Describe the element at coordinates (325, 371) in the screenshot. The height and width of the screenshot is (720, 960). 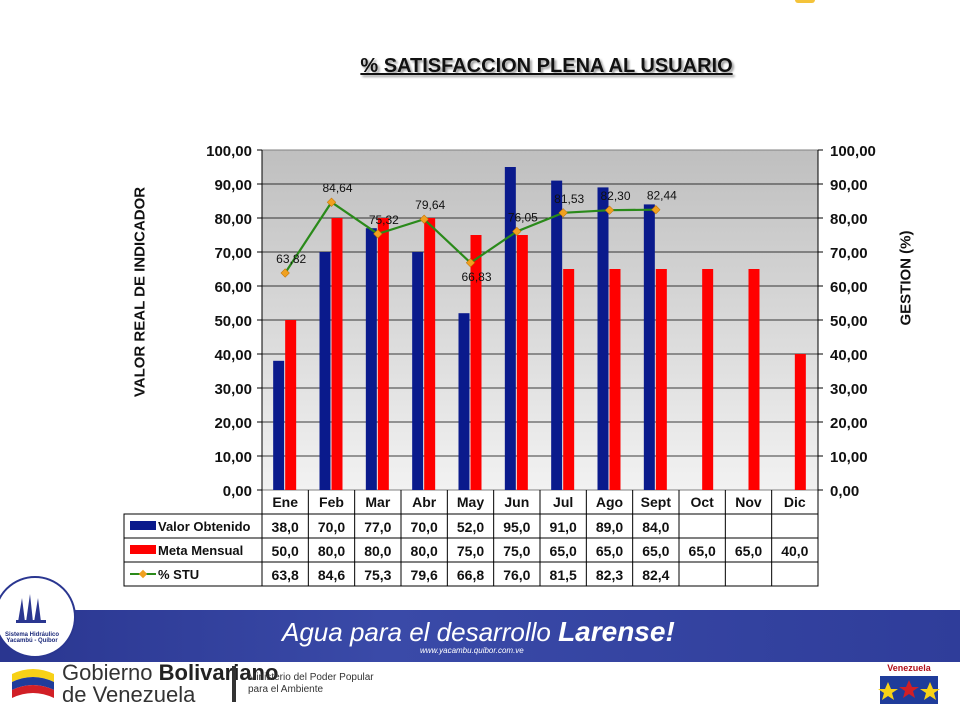
I see `bar-valor-feb` at that location.